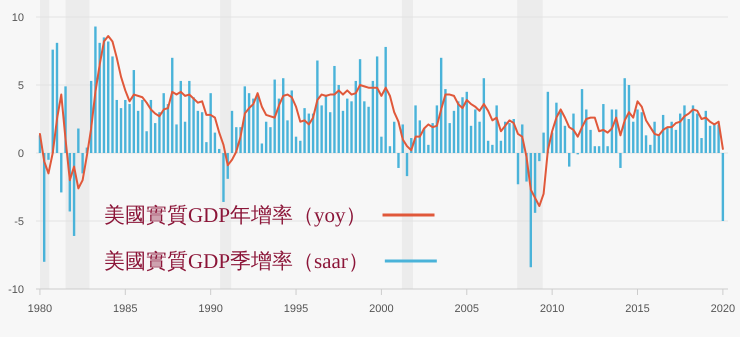  Describe the element at coordinates (381, 309) in the screenshot. I see `x-tick-label: 2000` at that location.